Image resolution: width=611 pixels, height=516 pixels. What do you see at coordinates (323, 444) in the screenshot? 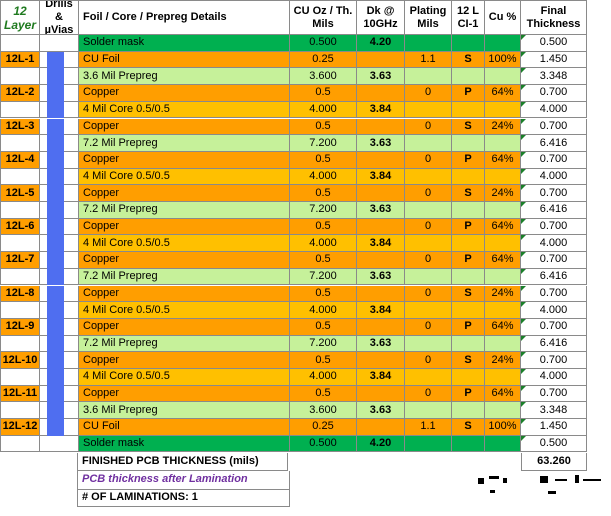
I see `cu-thickness: 0.500` at bounding box center [323, 444].